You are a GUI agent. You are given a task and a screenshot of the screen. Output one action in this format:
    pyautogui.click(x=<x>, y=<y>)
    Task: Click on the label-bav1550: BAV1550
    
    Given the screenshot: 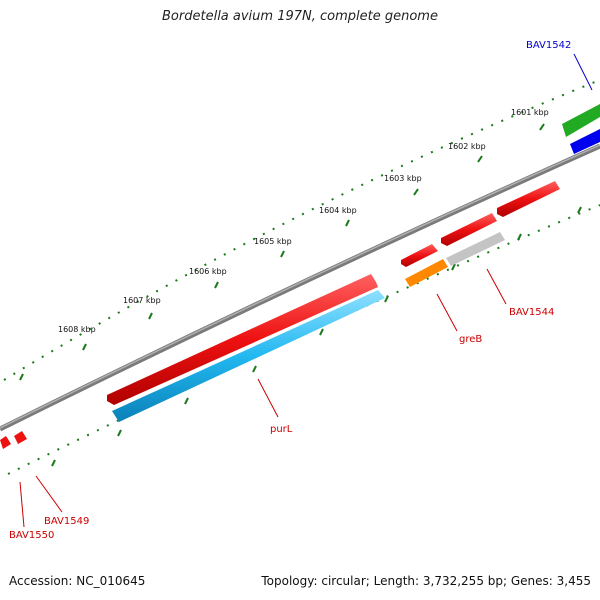 What is the action you would take?
    pyautogui.click(x=31, y=535)
    